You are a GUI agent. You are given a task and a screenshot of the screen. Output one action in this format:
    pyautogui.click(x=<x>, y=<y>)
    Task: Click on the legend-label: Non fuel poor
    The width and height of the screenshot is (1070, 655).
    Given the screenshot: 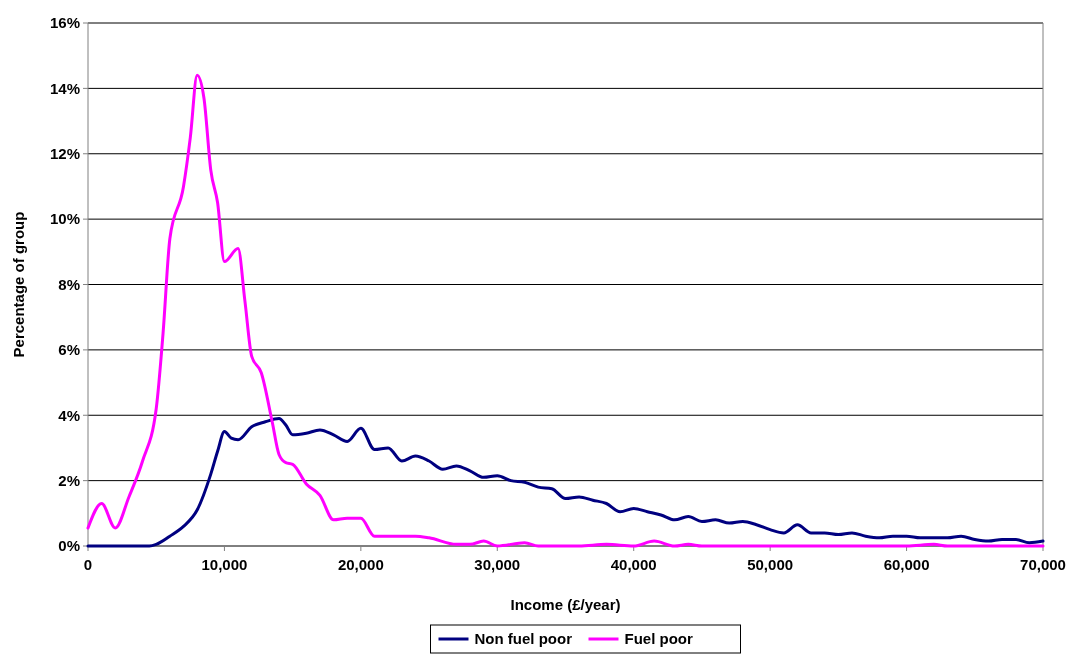 What is the action you would take?
    pyautogui.click(x=523, y=639)
    